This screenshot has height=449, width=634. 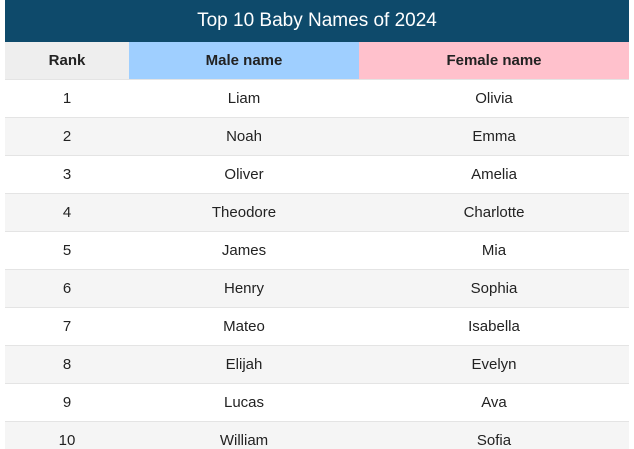 What do you see at coordinates (494, 364) in the screenshot?
I see `female-name-cell: Evelyn` at bounding box center [494, 364].